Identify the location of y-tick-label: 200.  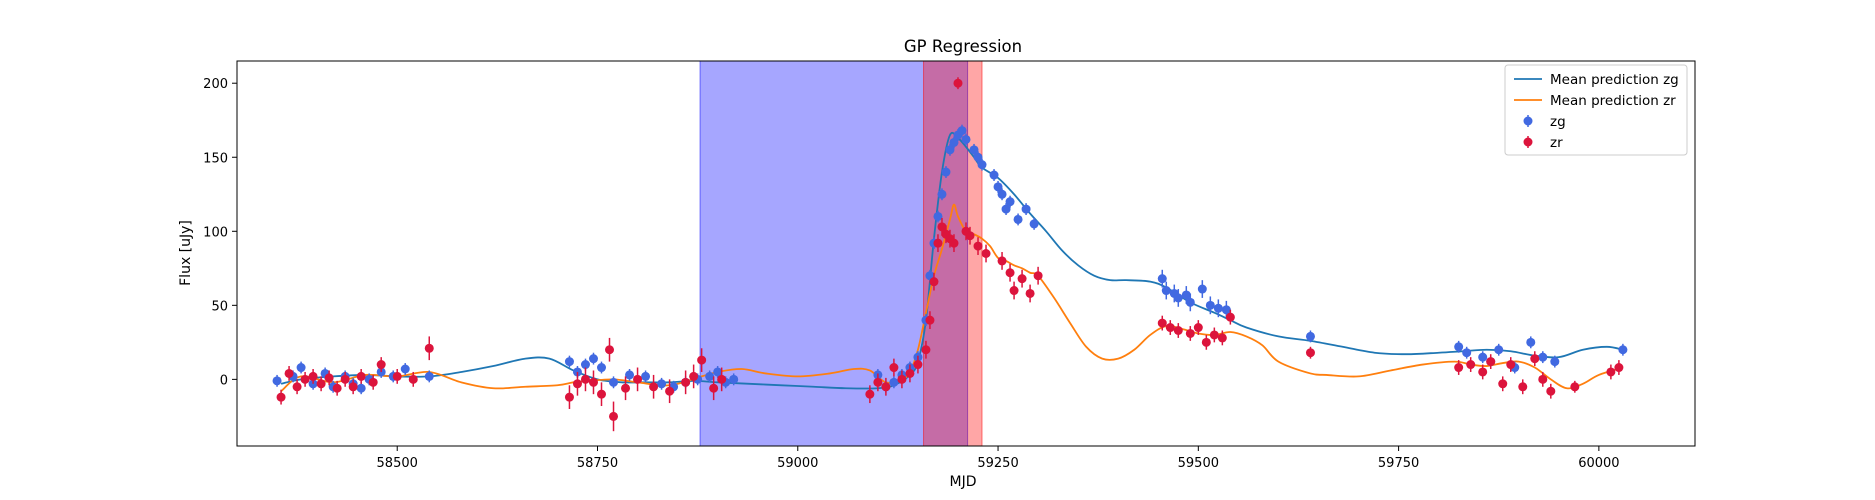
(215, 84).